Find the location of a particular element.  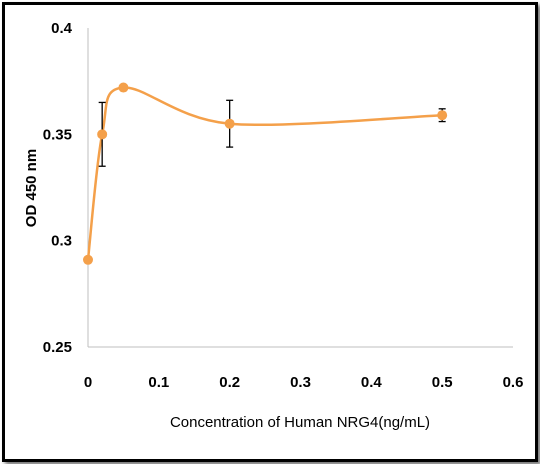

x-tick-label: 0.5 is located at coordinates (442, 382).